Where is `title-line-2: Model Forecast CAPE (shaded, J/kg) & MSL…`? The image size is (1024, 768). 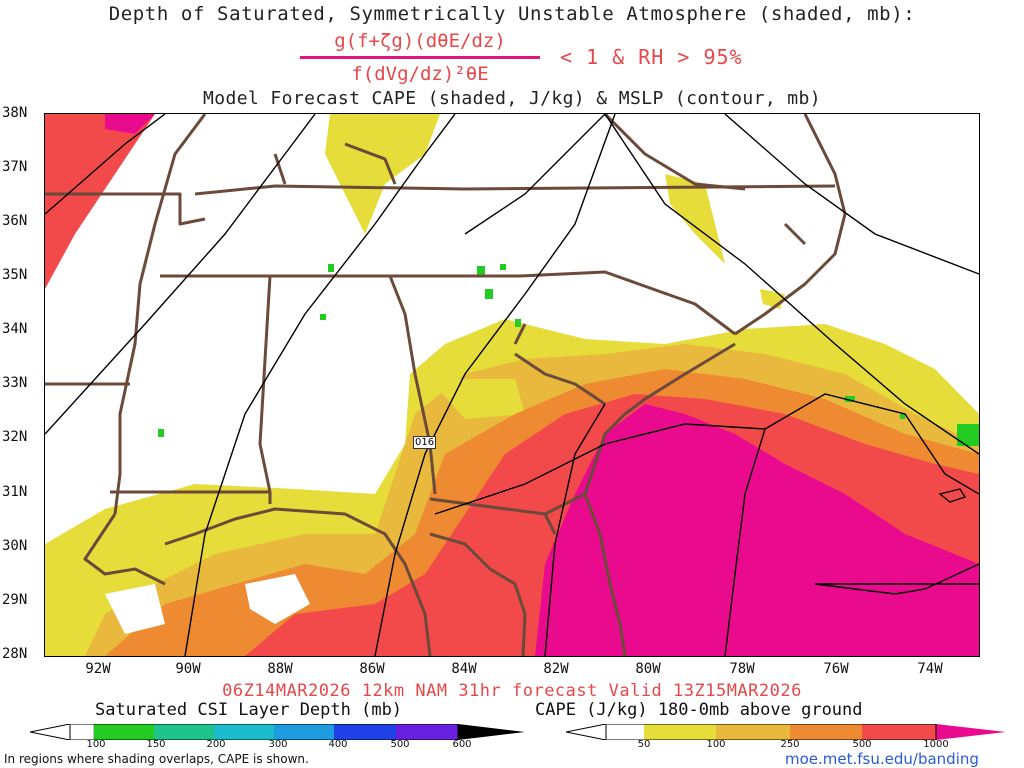 title-line-2: Model Forecast CAPE (shaded, J/kg) & MSL… is located at coordinates (512, 98).